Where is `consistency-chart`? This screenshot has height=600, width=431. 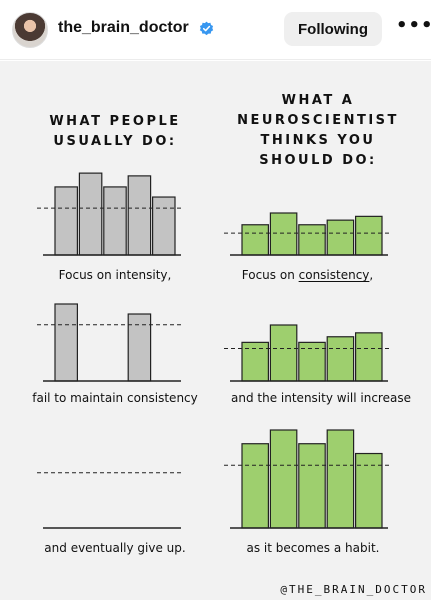
consistency-chart is located at coordinates (307, 234).